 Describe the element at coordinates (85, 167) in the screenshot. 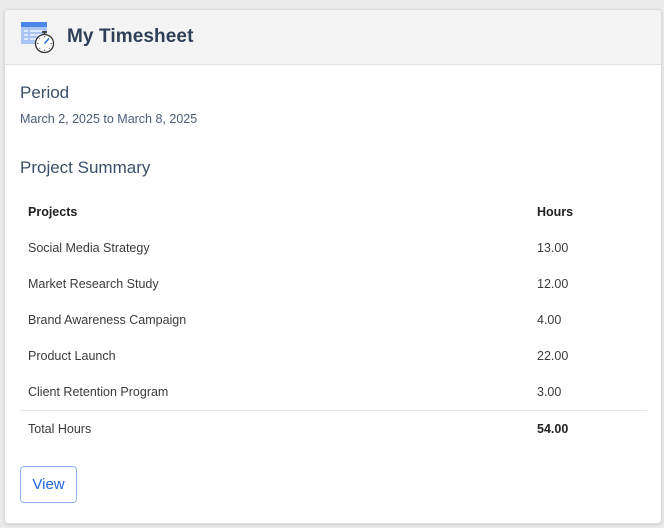

I see `project-summary-heading: Project Summary` at that location.